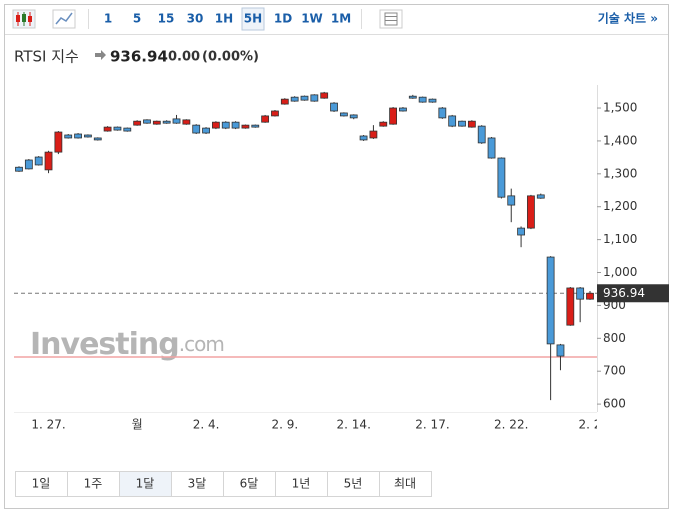 The width and height of the screenshot is (673, 513). I want to click on range-button: 5년, so click(353, 484).